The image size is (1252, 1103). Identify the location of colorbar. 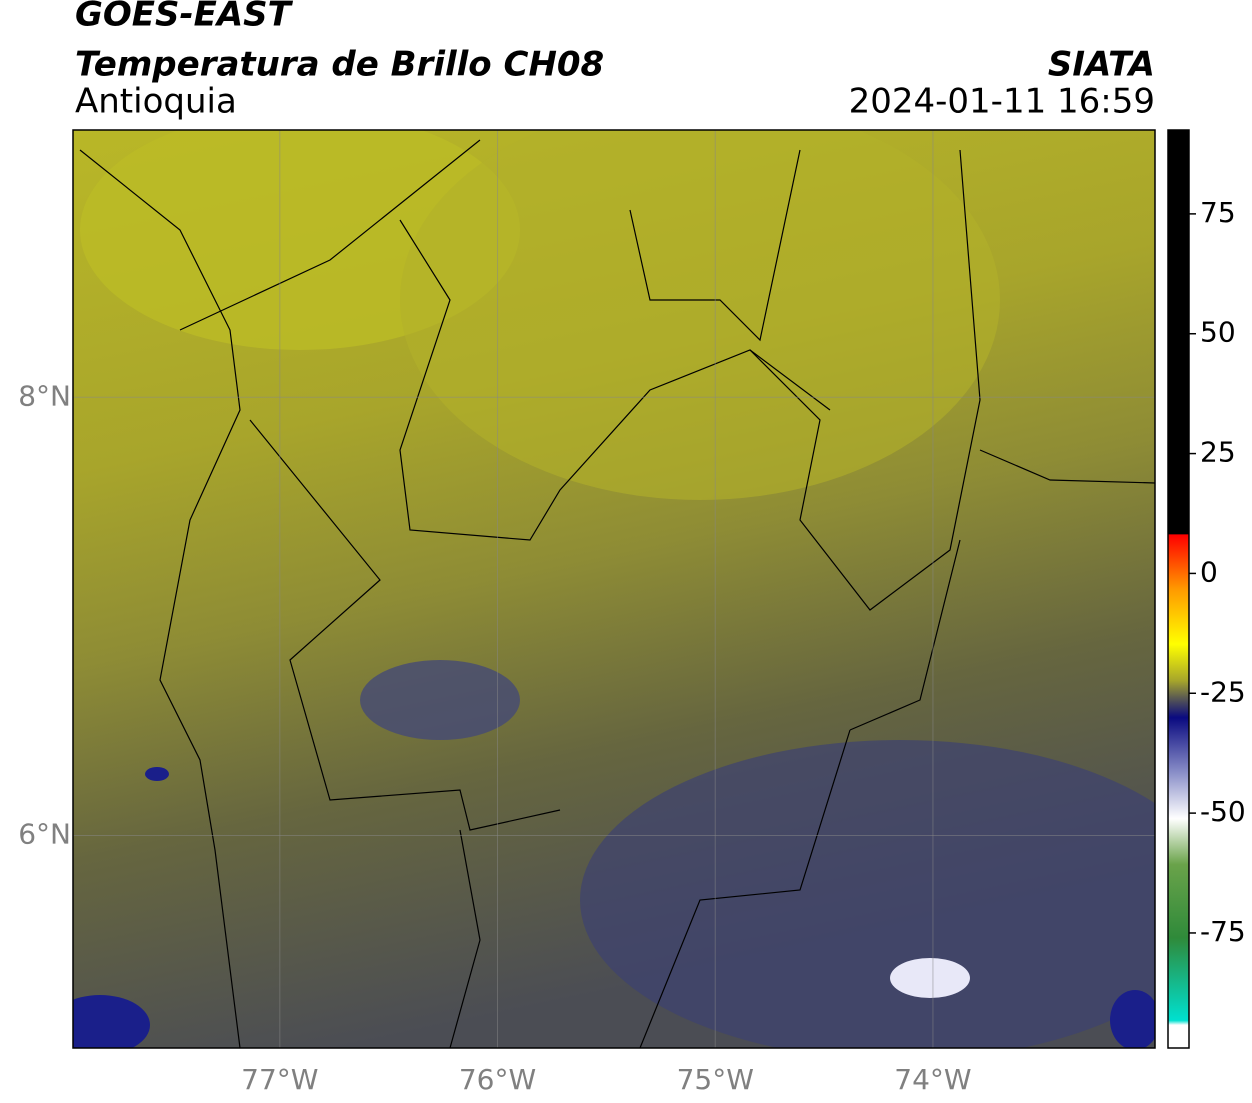
(1178, 589).